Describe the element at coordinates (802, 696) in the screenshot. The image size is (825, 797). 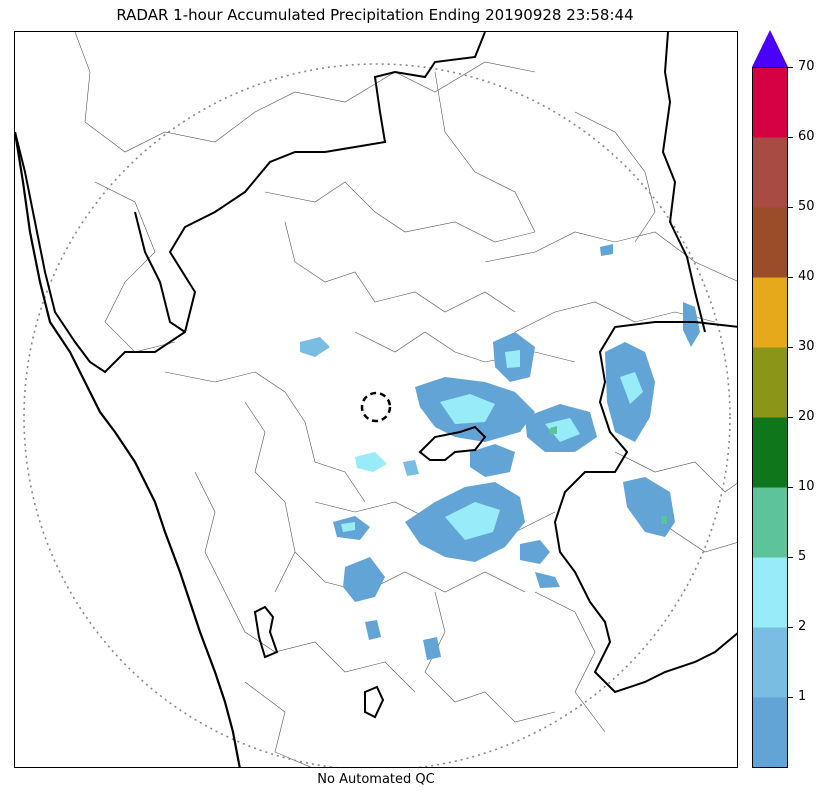
I see `colorbar-tick-label: 1` at that location.